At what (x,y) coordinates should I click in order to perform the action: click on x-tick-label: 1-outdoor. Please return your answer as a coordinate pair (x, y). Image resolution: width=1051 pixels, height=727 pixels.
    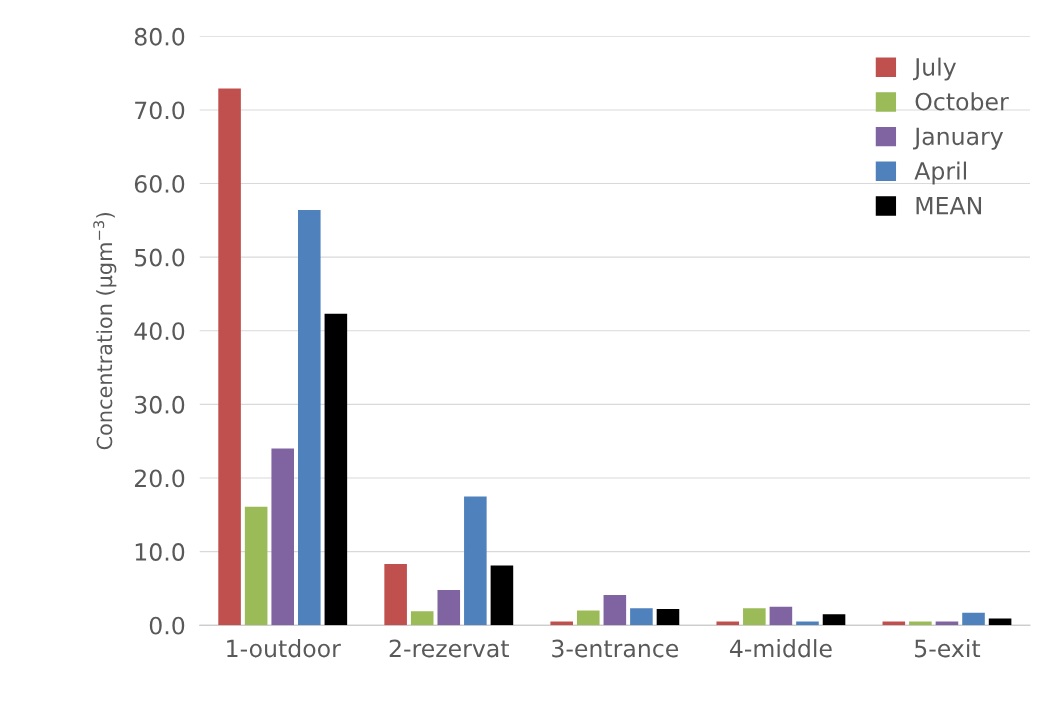
    Looking at the image, I should click on (284, 648).